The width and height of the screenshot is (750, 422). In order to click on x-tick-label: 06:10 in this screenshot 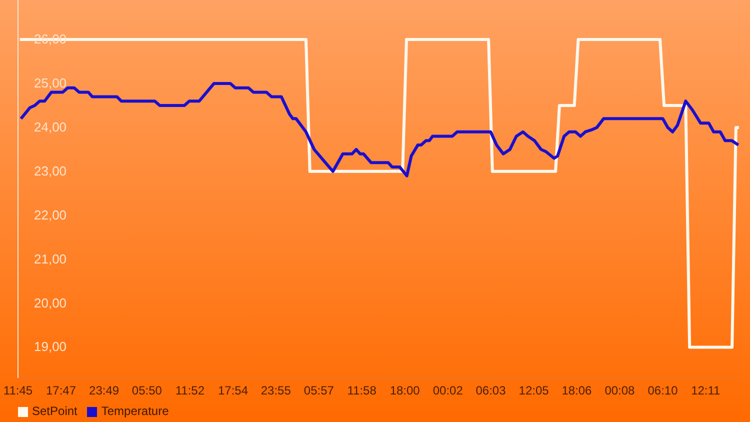, I will do `click(663, 391)`.